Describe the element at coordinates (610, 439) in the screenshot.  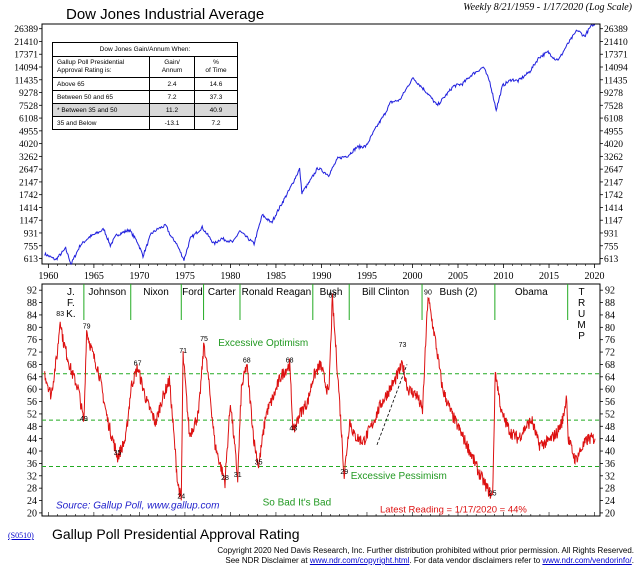
I see `lower-right-tick-label: 44` at that location.